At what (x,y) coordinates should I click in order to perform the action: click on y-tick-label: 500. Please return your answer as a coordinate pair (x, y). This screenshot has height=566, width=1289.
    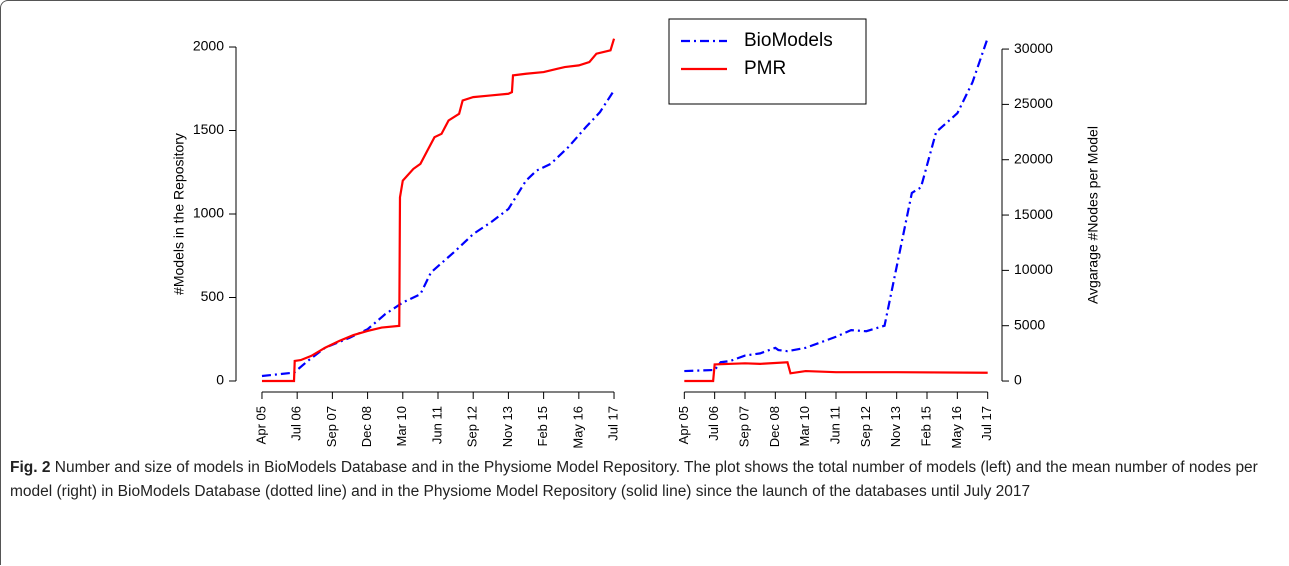
    Looking at the image, I should click on (213, 296).